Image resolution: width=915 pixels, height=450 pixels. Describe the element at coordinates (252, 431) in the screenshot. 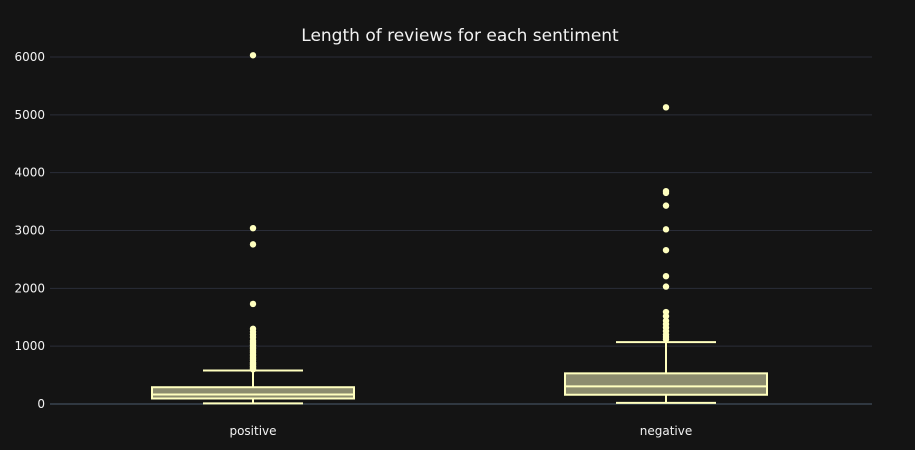

I see `x-tick-label: positive` at that location.